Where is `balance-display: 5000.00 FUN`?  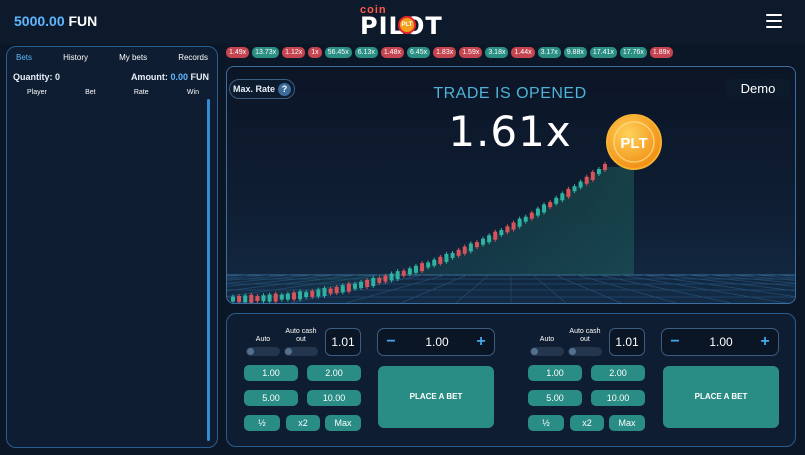 balance-display: 5000.00 FUN is located at coordinates (55, 21).